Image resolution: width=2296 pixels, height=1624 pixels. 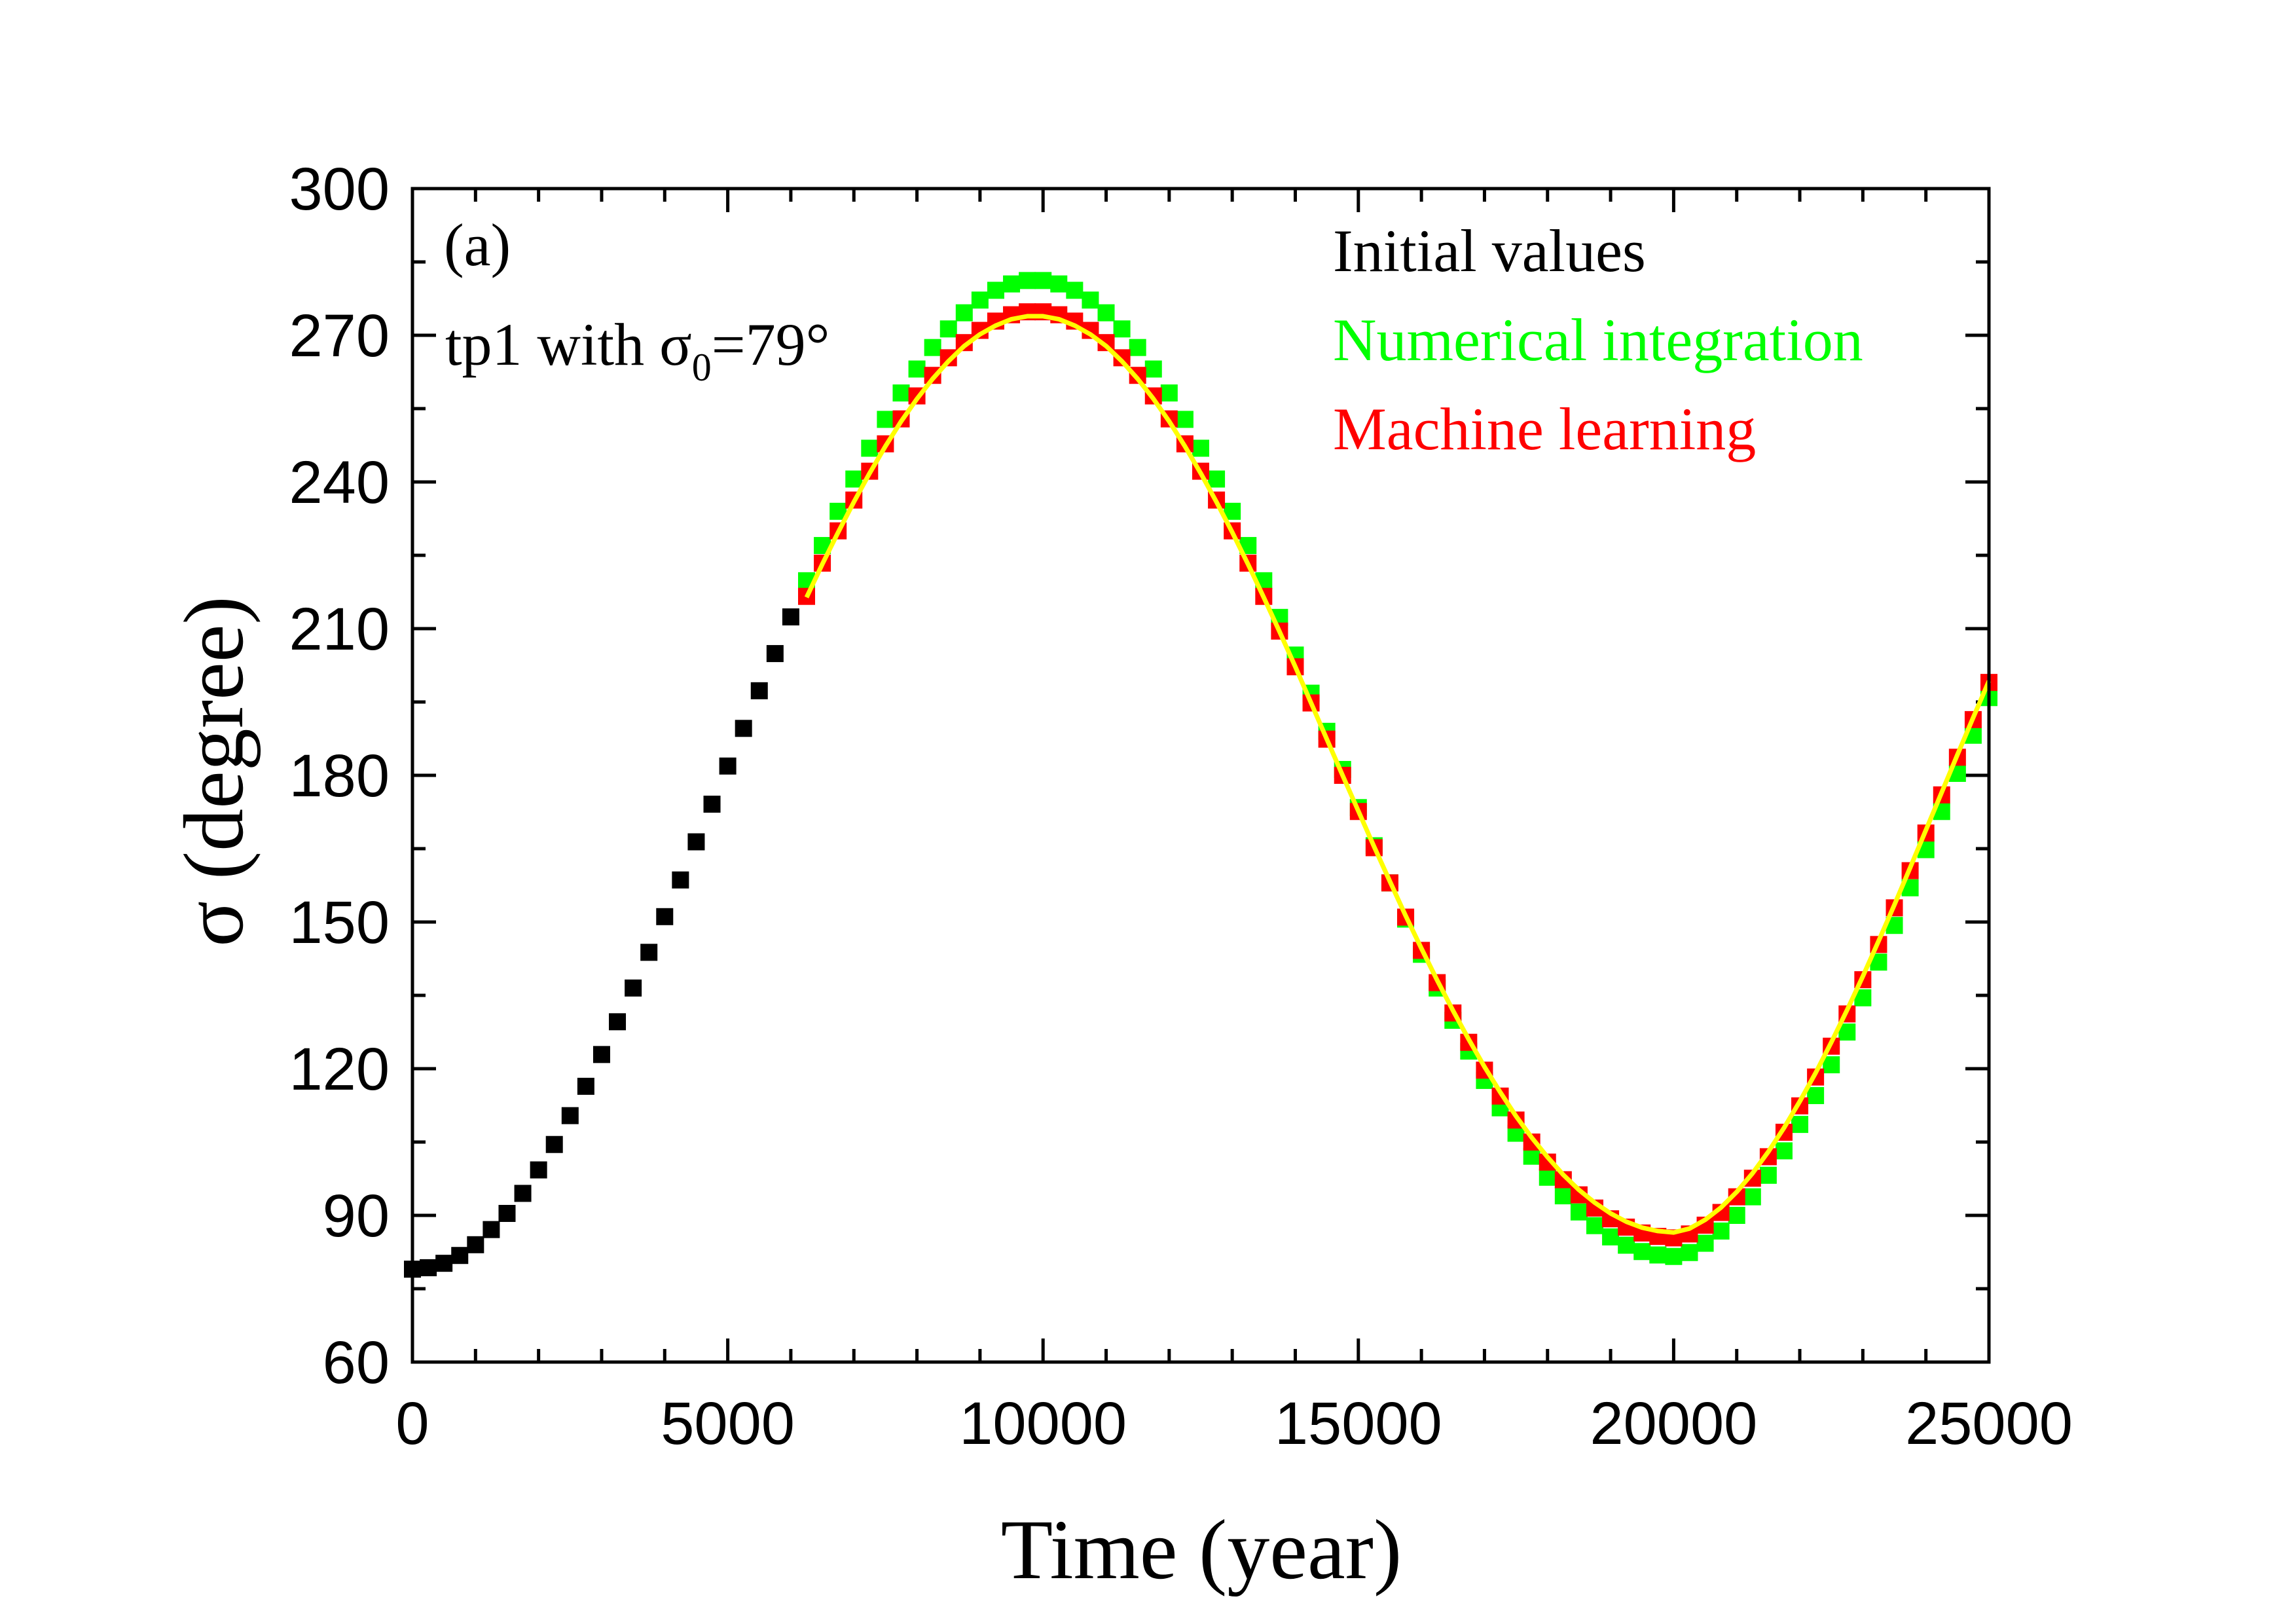 What do you see at coordinates (339, 336) in the screenshot?
I see `y-tick-label: 270` at bounding box center [339, 336].